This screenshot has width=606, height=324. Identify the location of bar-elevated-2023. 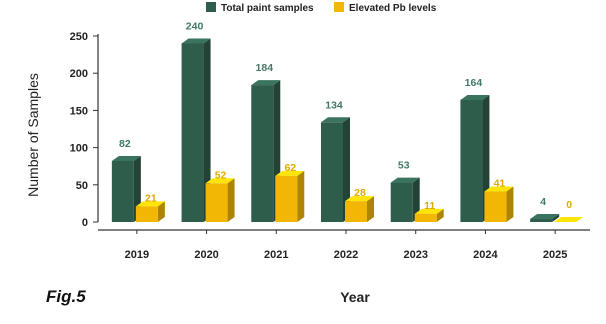
(429, 215).